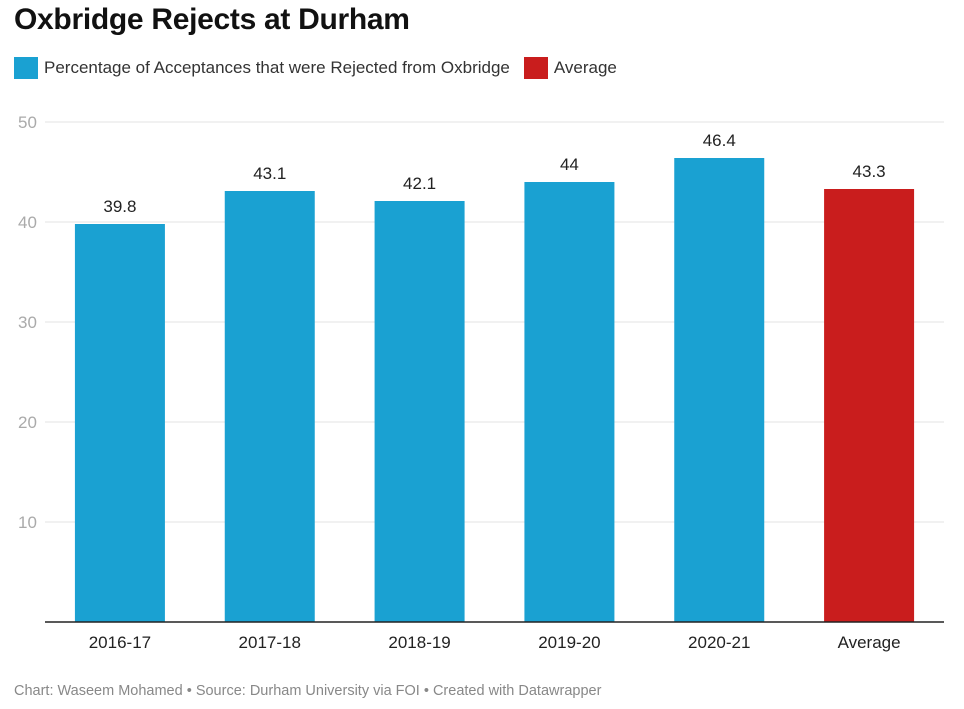 The height and width of the screenshot is (709, 964). Describe the element at coordinates (569, 164) in the screenshot. I see `data-label-2019-20: 44` at that location.